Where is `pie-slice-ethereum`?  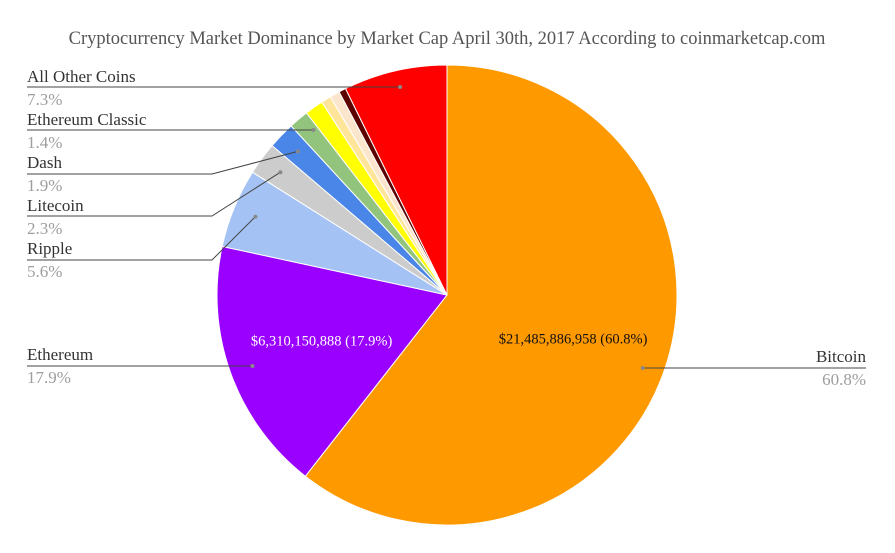
pie-slice-ethereum is located at coordinates (332, 361).